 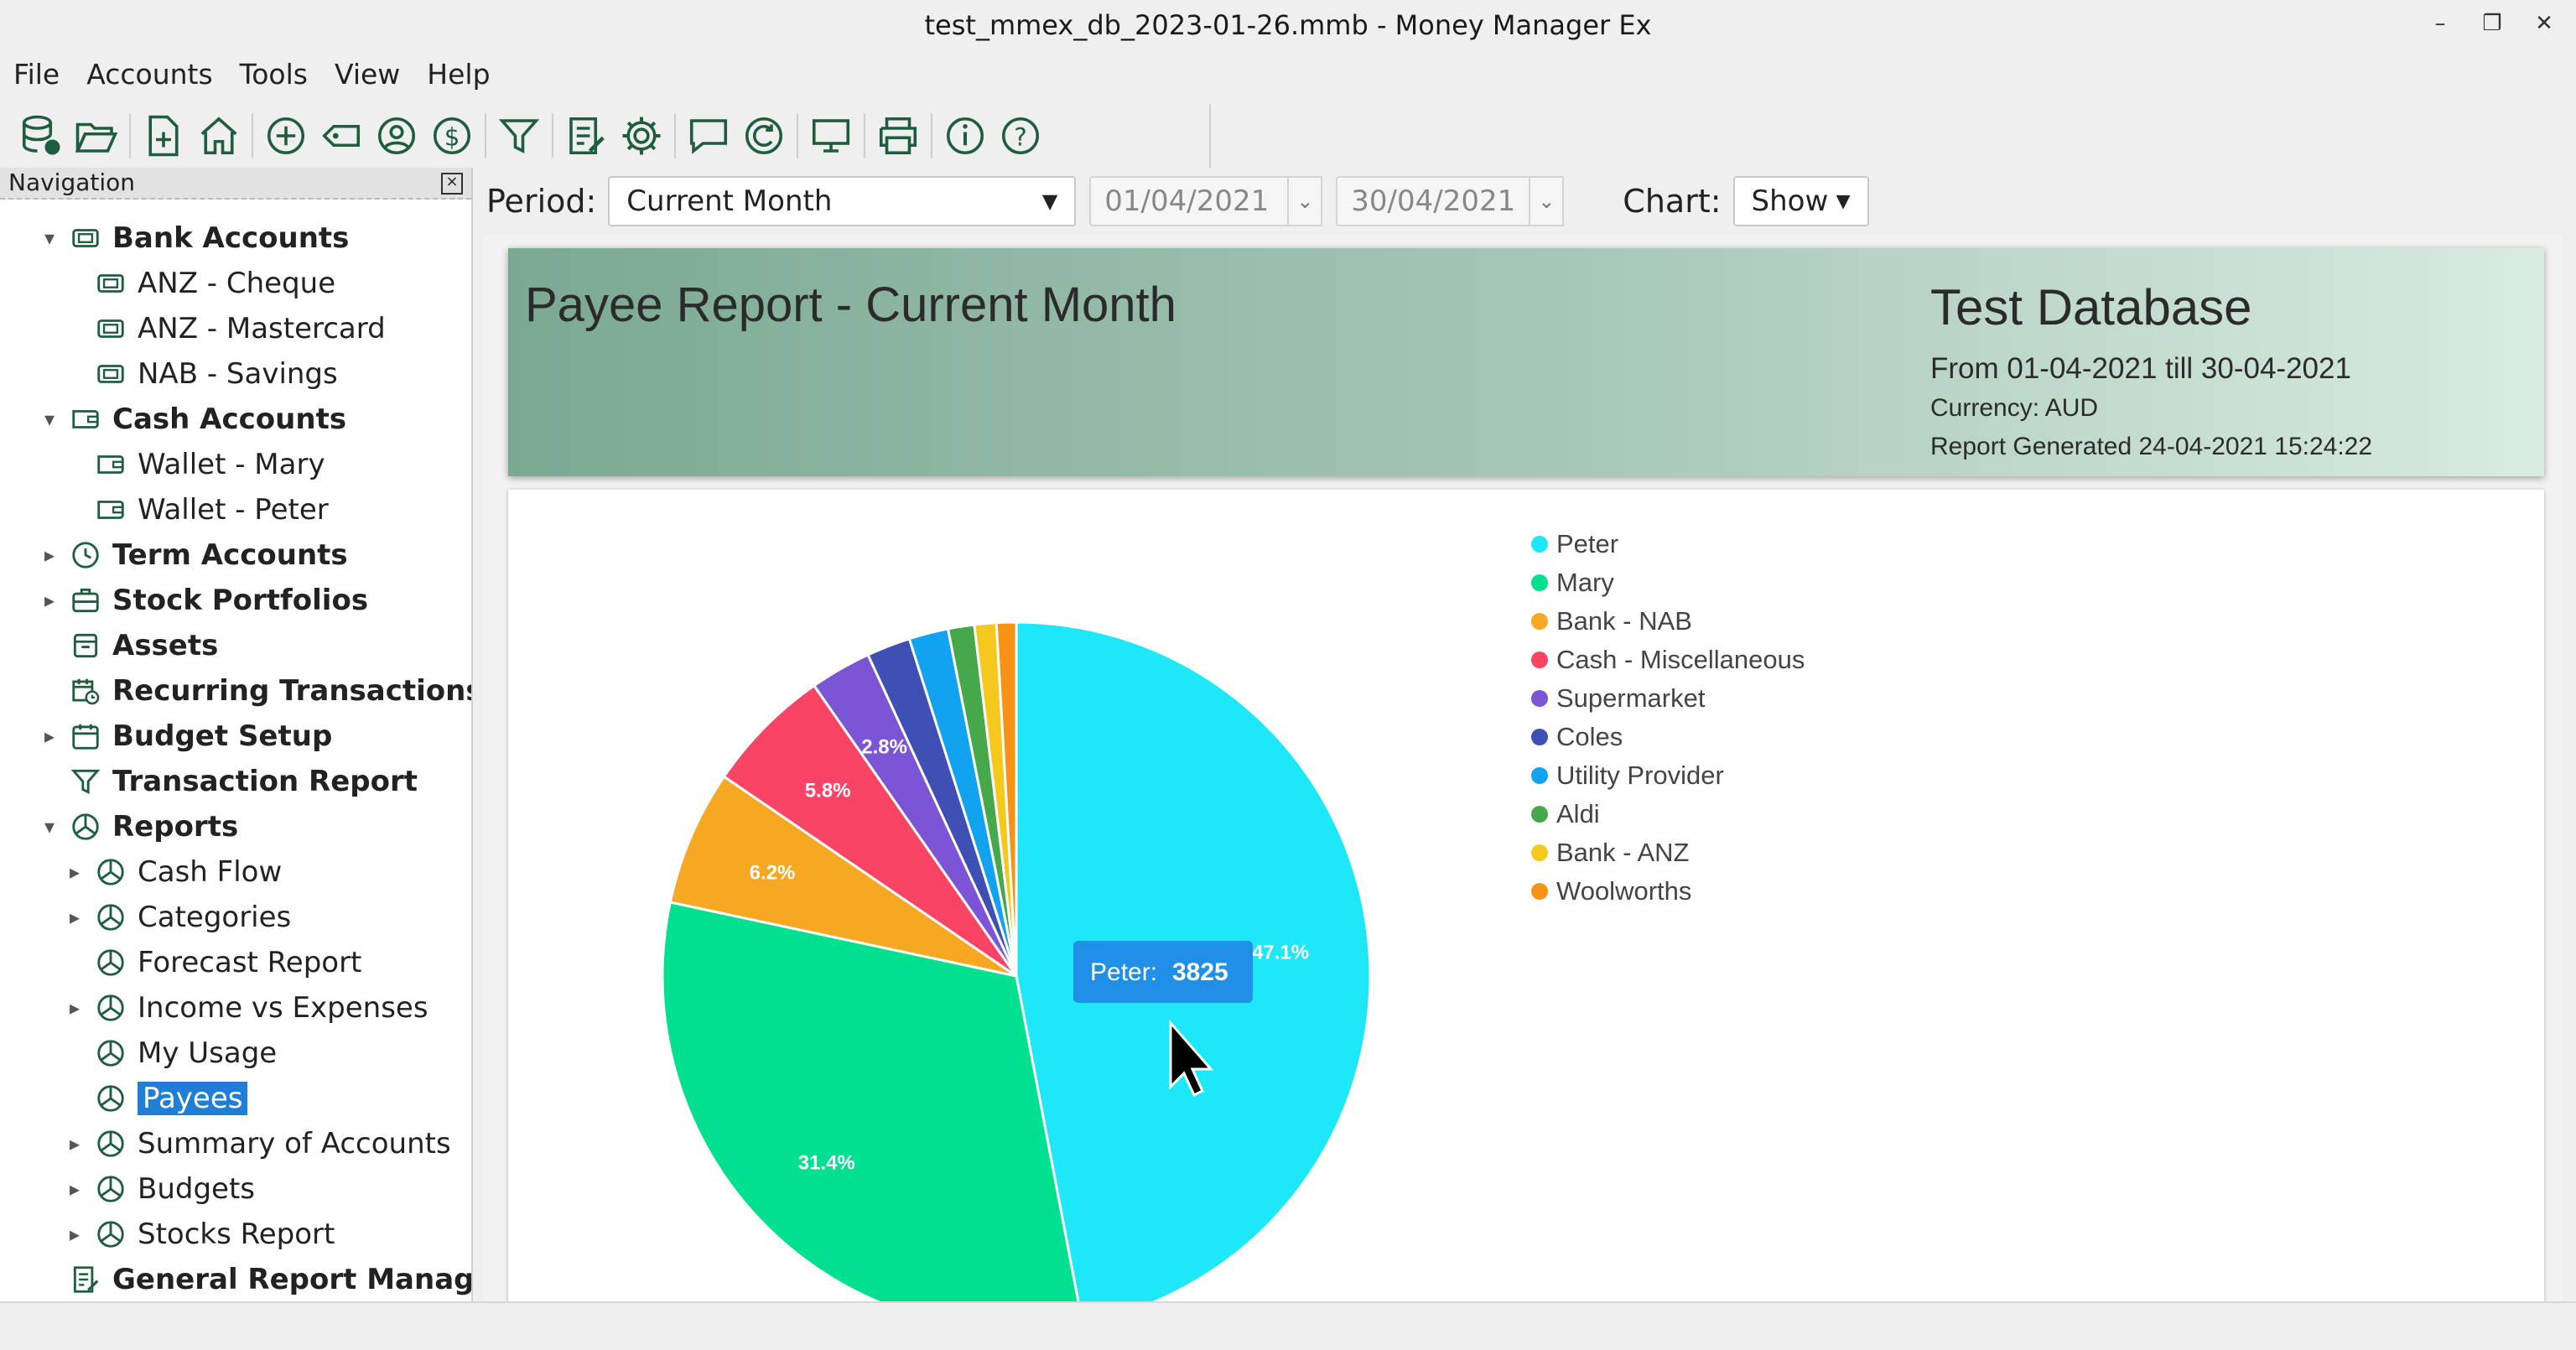 I want to click on menu-tools: Tools, so click(x=273, y=74).